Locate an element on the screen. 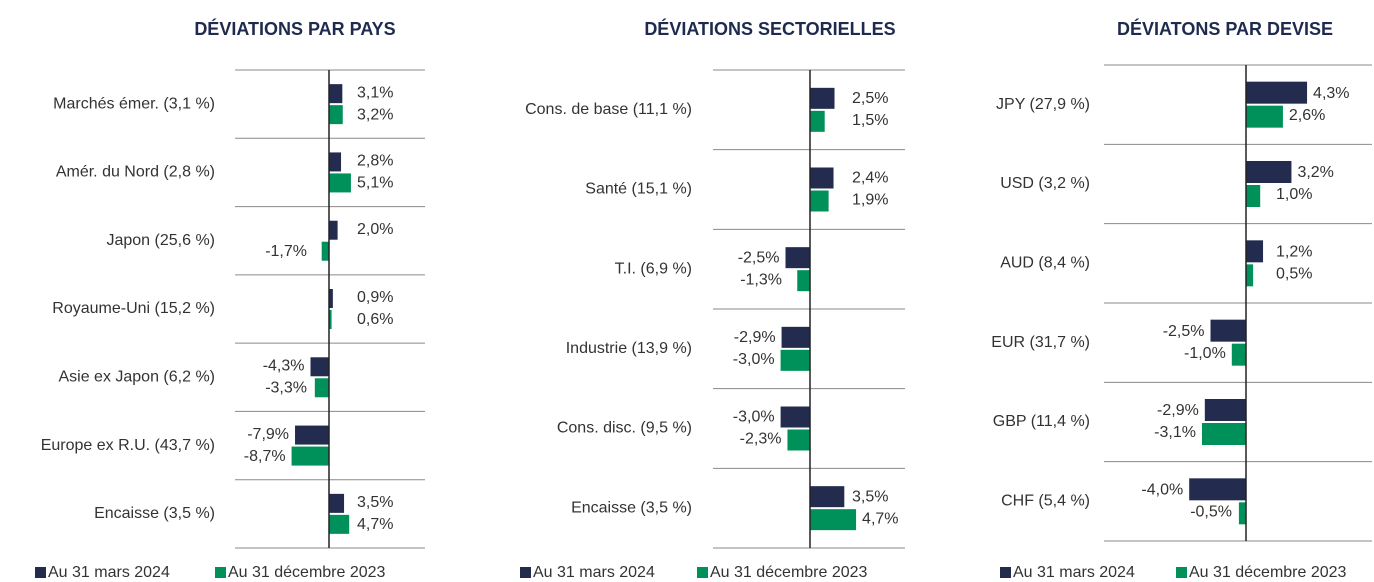 The image size is (1374, 582). value-label: -3,1% is located at coordinates (1175, 432).